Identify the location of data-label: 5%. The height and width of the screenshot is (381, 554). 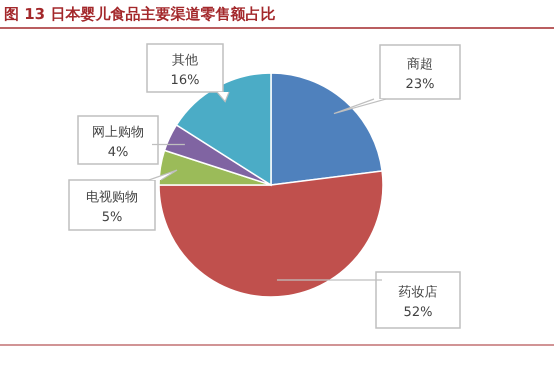
(112, 217).